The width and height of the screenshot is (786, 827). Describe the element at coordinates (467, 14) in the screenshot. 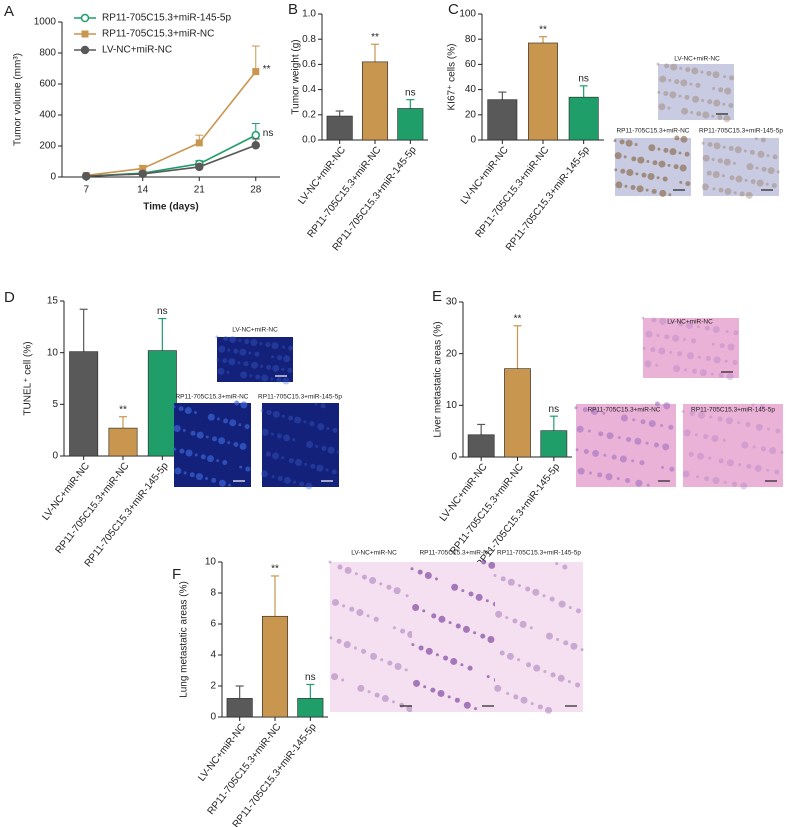

I see `y-tick-label: 100` at that location.